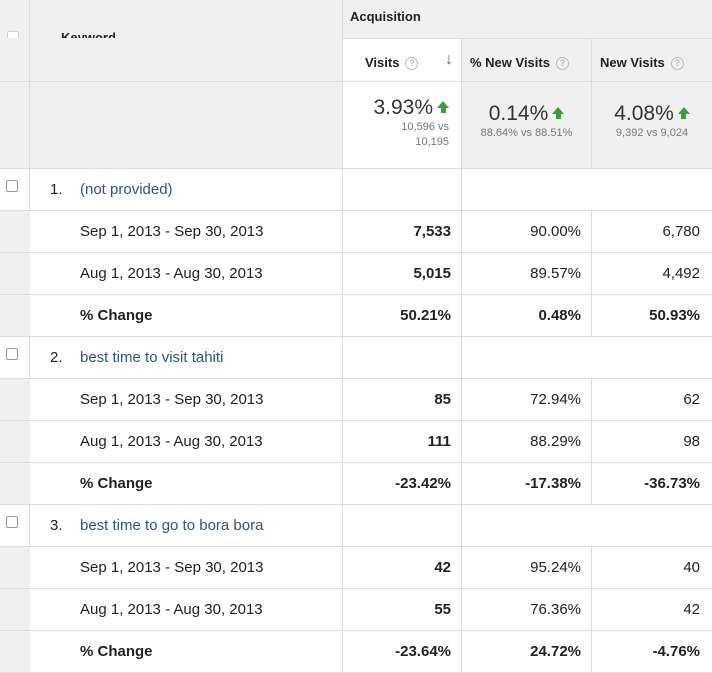 This screenshot has width=712, height=673. I want to click on date-range-row: Aug 1, 2013 - Aug 30, 2013 55 76.36% 42, so click(356, 610).